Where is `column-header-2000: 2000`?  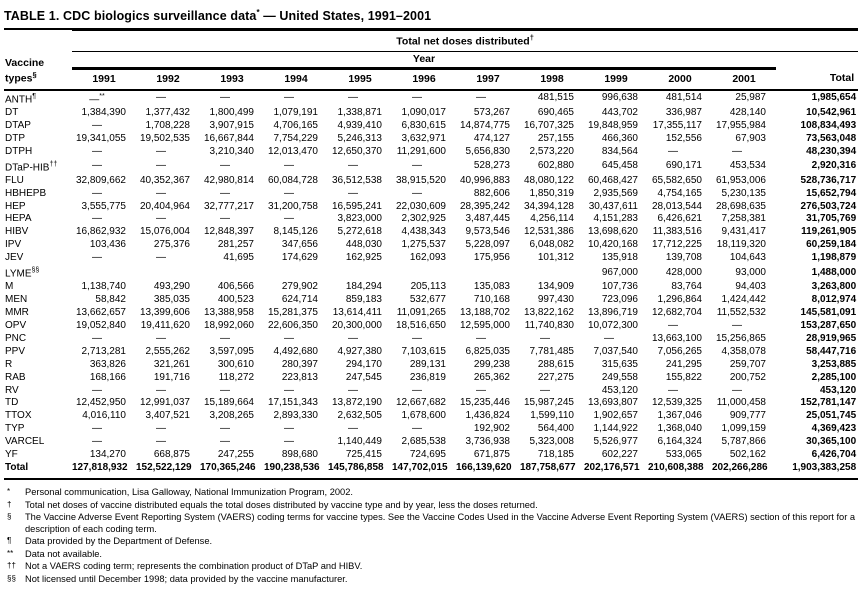 column-header-2000: 2000 is located at coordinates (680, 79).